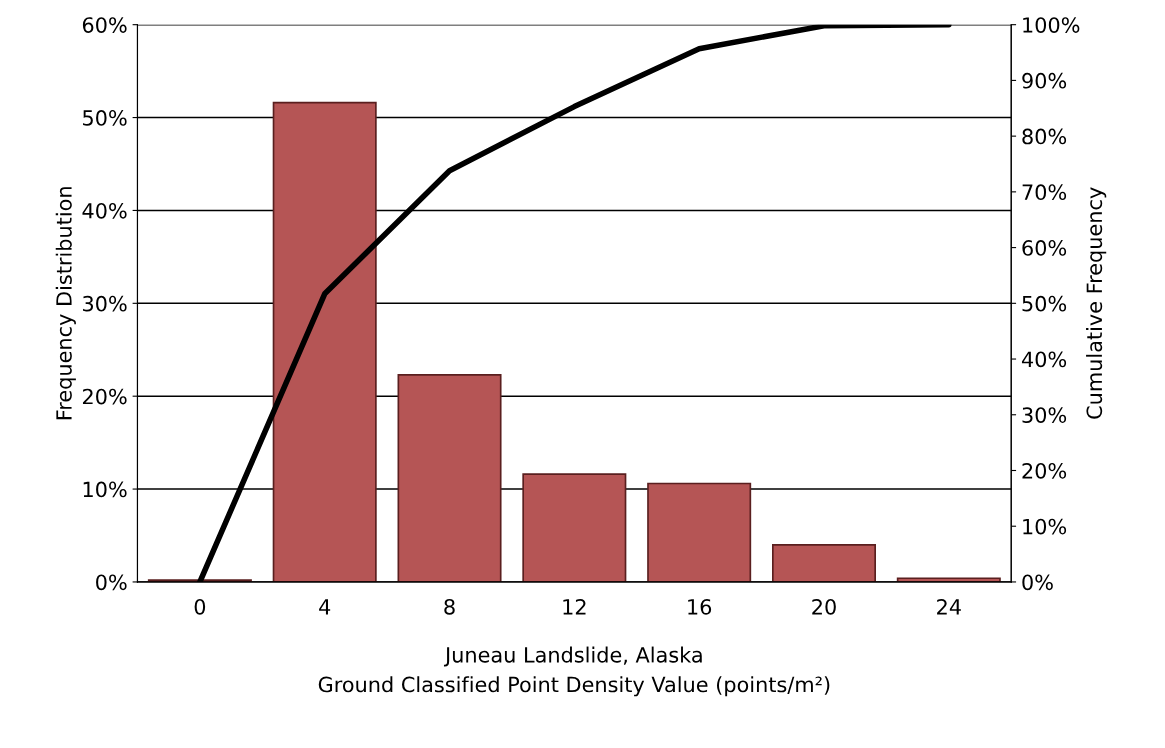 This screenshot has height=748, width=1165. I want to click on y2-tick-label: 100%, so click(1051, 25).